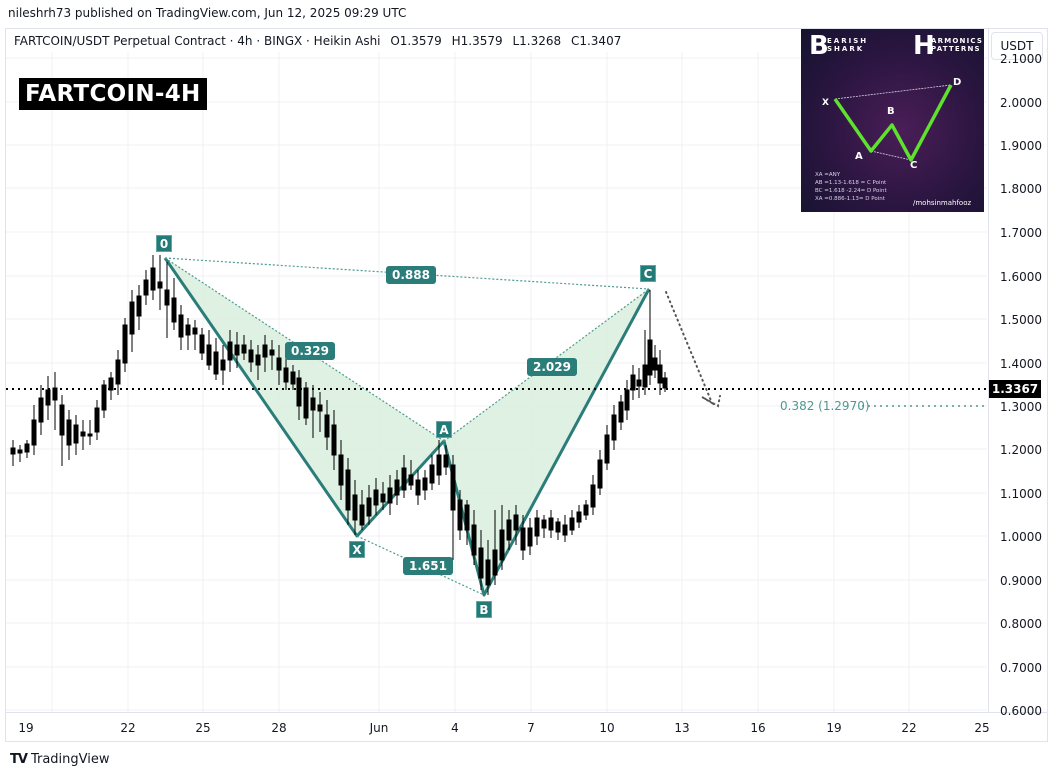  Describe the element at coordinates (825, 103) in the screenshot. I see `inset-label-x: X` at that location.